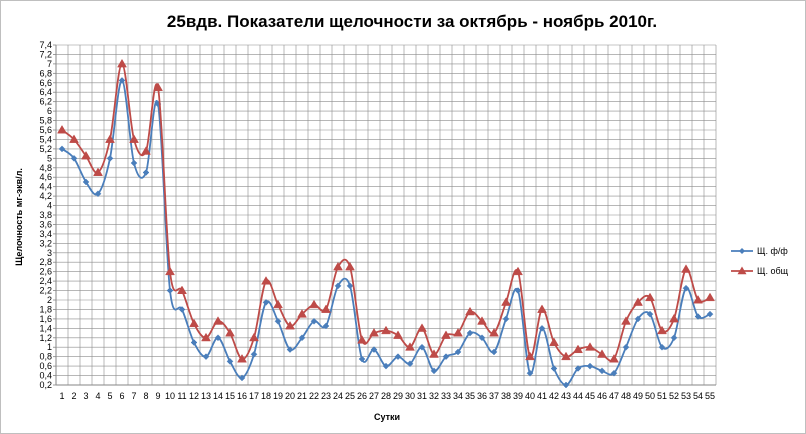 The image size is (806, 434). Describe the element at coordinates (530, 396) in the screenshot. I see `x-tick-label: 40` at that location.